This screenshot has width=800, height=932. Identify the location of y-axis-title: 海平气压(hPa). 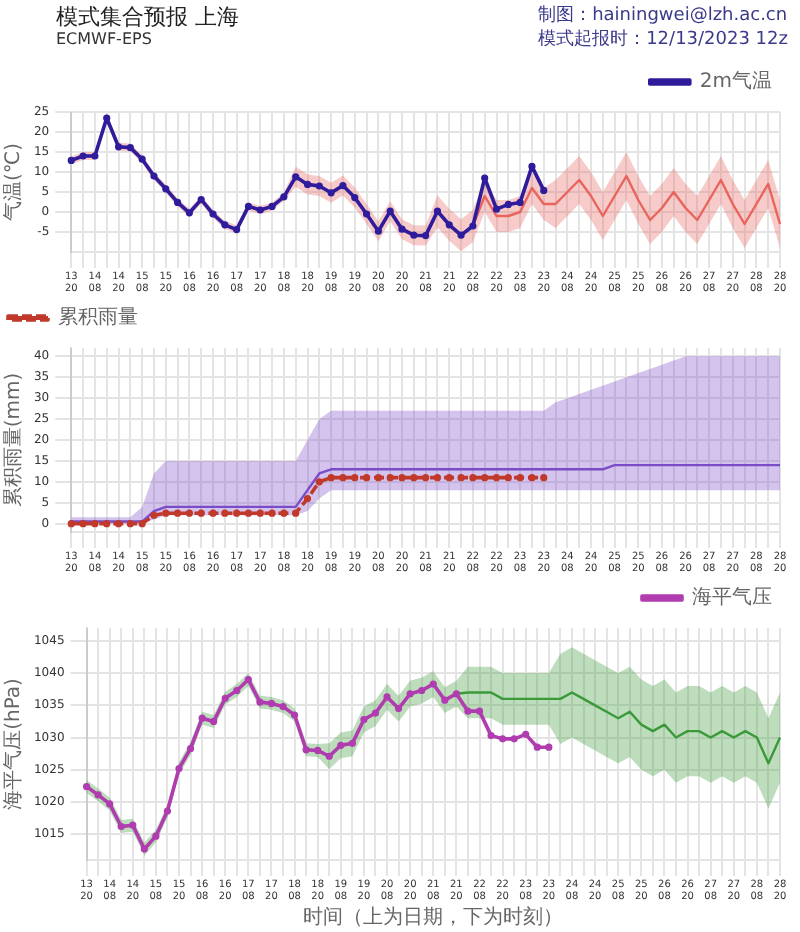
(13, 743).